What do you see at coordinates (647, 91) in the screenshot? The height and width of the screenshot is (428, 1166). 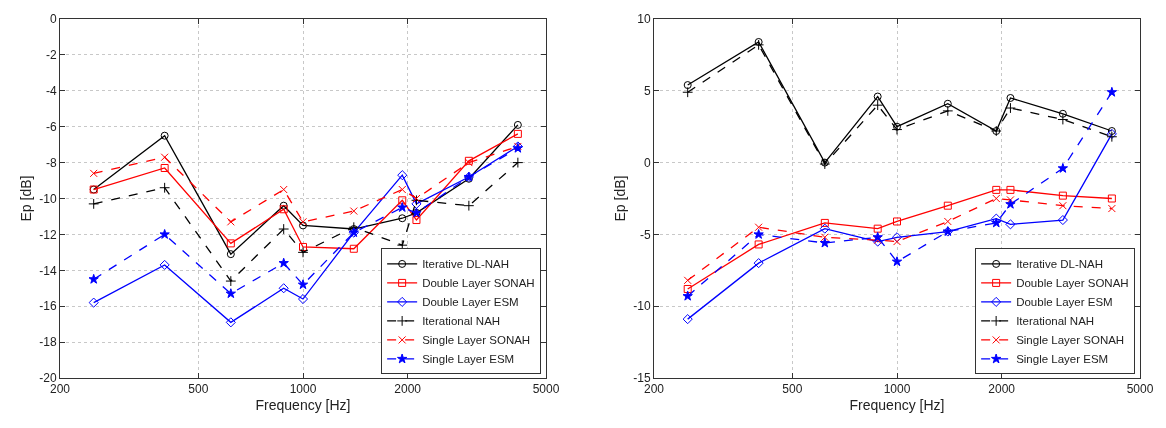 I see `y-tick-label: 5` at bounding box center [647, 91].